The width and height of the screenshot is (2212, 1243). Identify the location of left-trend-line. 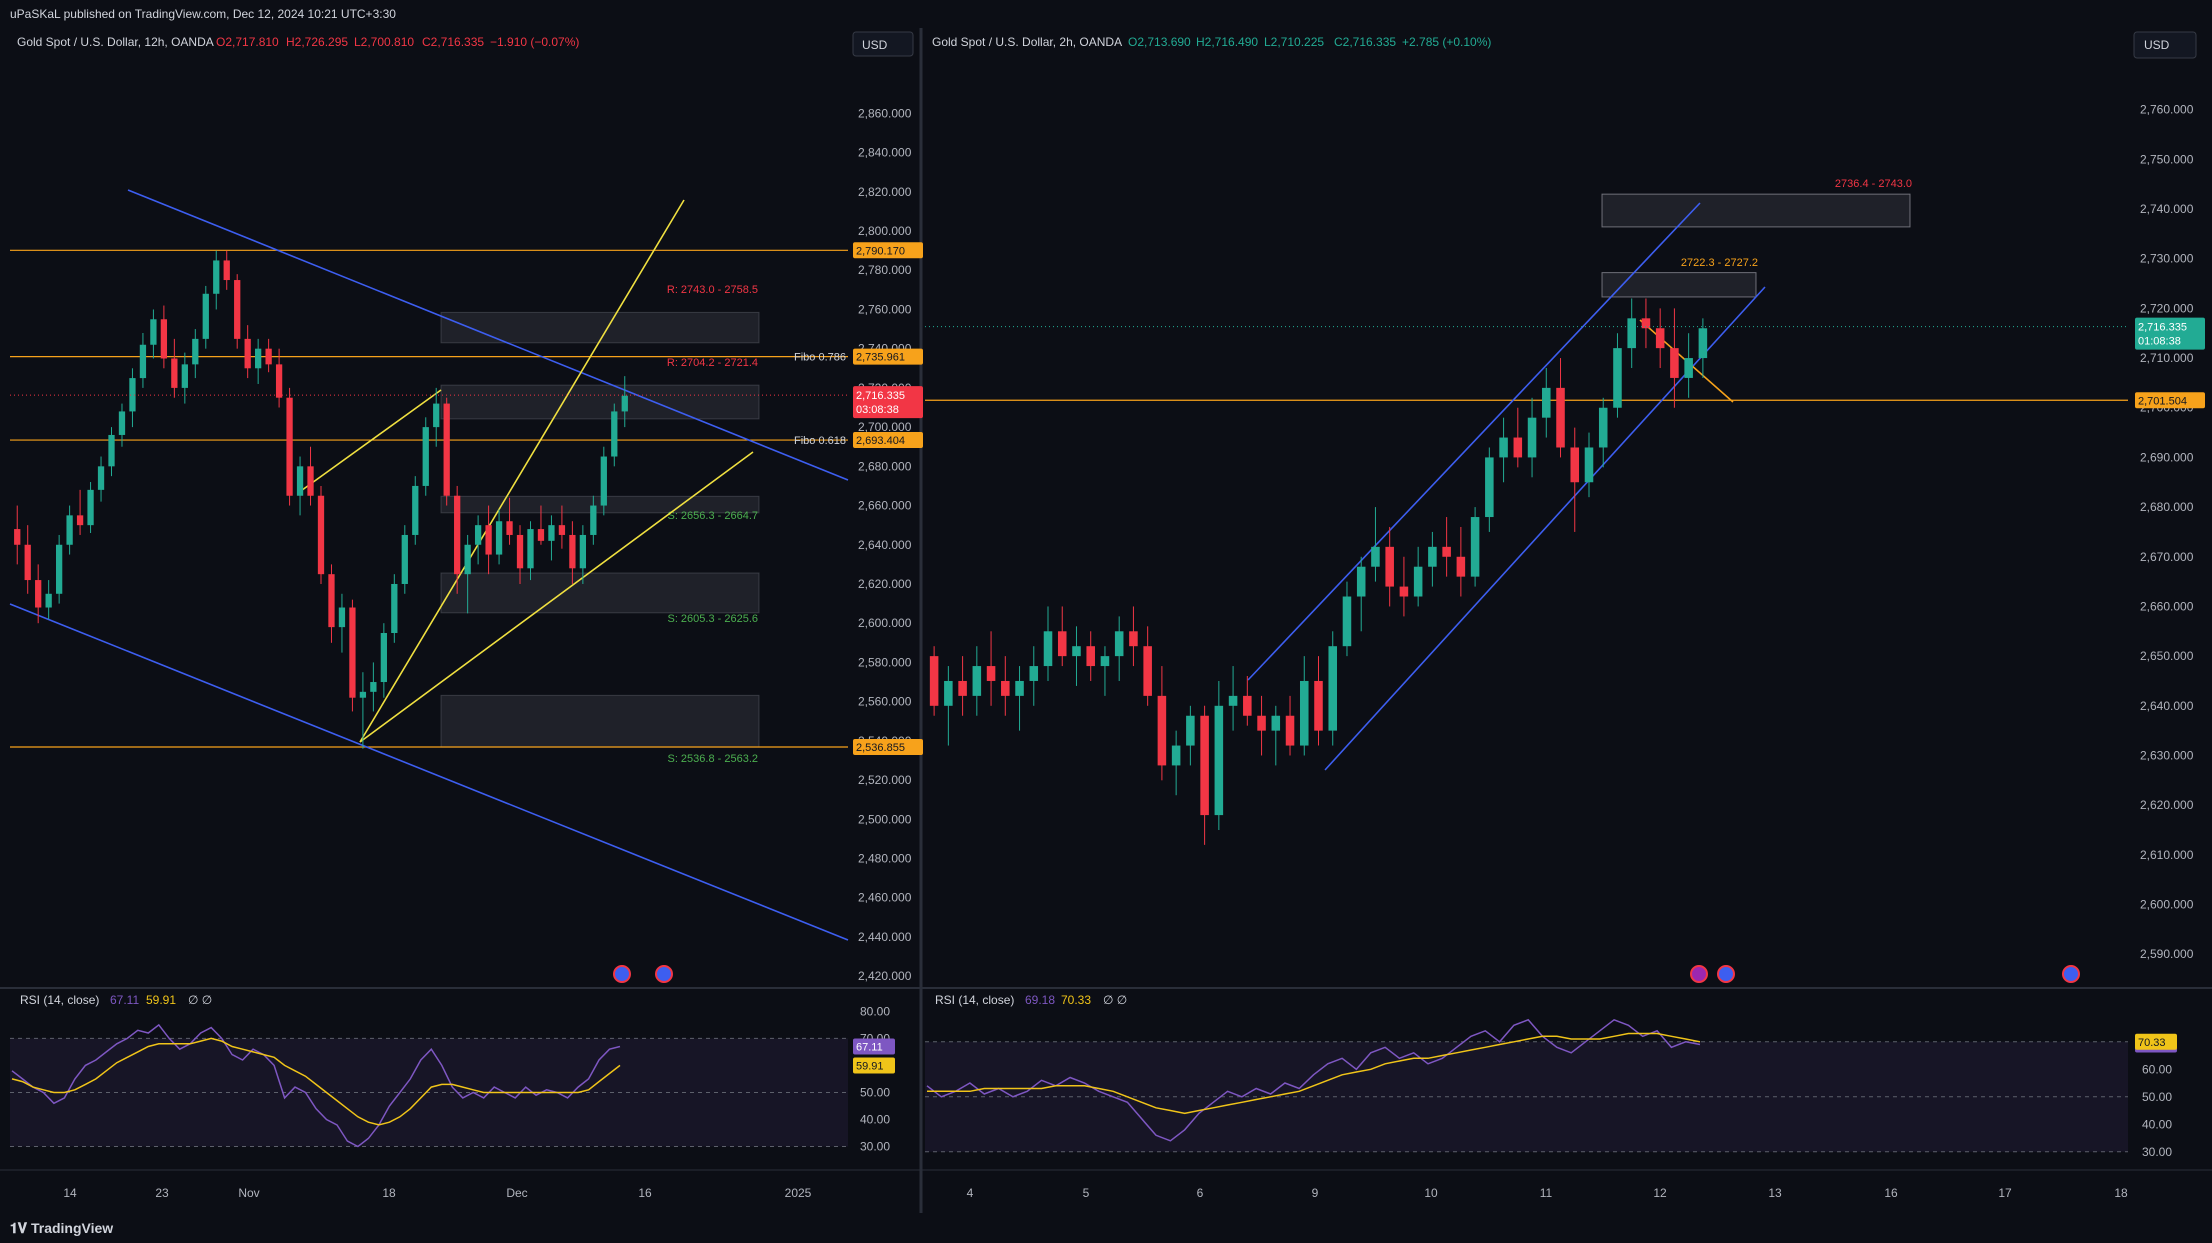
(369, 441).